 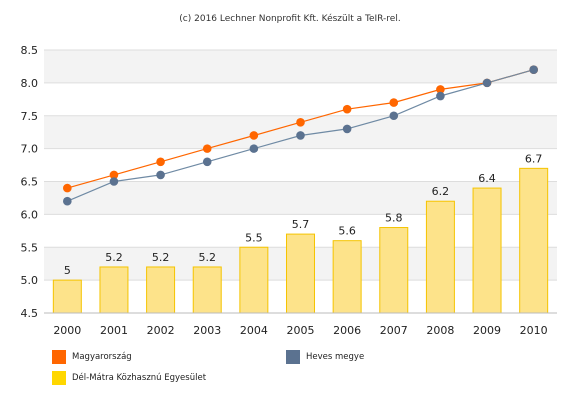 What do you see at coordinates (30, 247) in the screenshot?
I see `y-tick-label: 5.5` at bounding box center [30, 247].